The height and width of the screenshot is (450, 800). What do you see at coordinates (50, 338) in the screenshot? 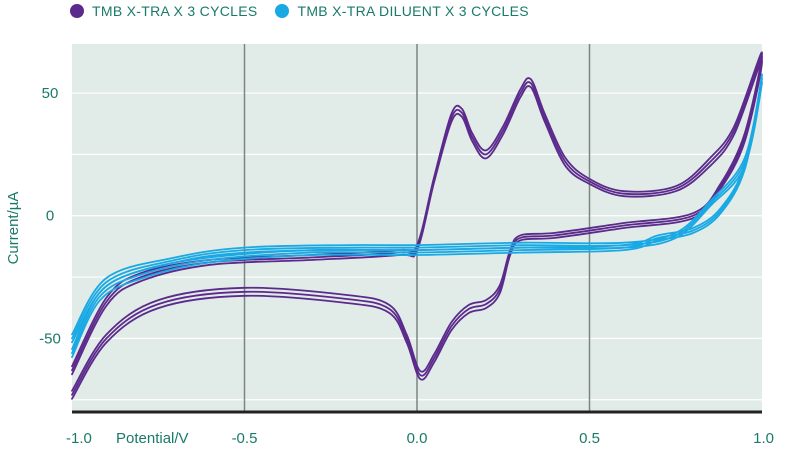
I see `y-tick-label: -50` at bounding box center [50, 338].